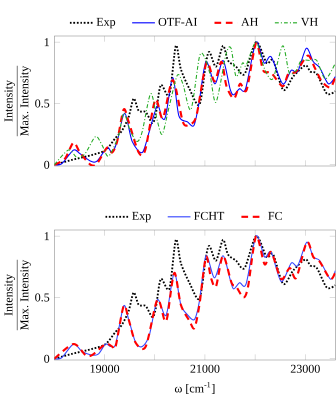 The height and width of the screenshot is (406, 336). I want to click on legend-label: OTF-AI, so click(177, 22).